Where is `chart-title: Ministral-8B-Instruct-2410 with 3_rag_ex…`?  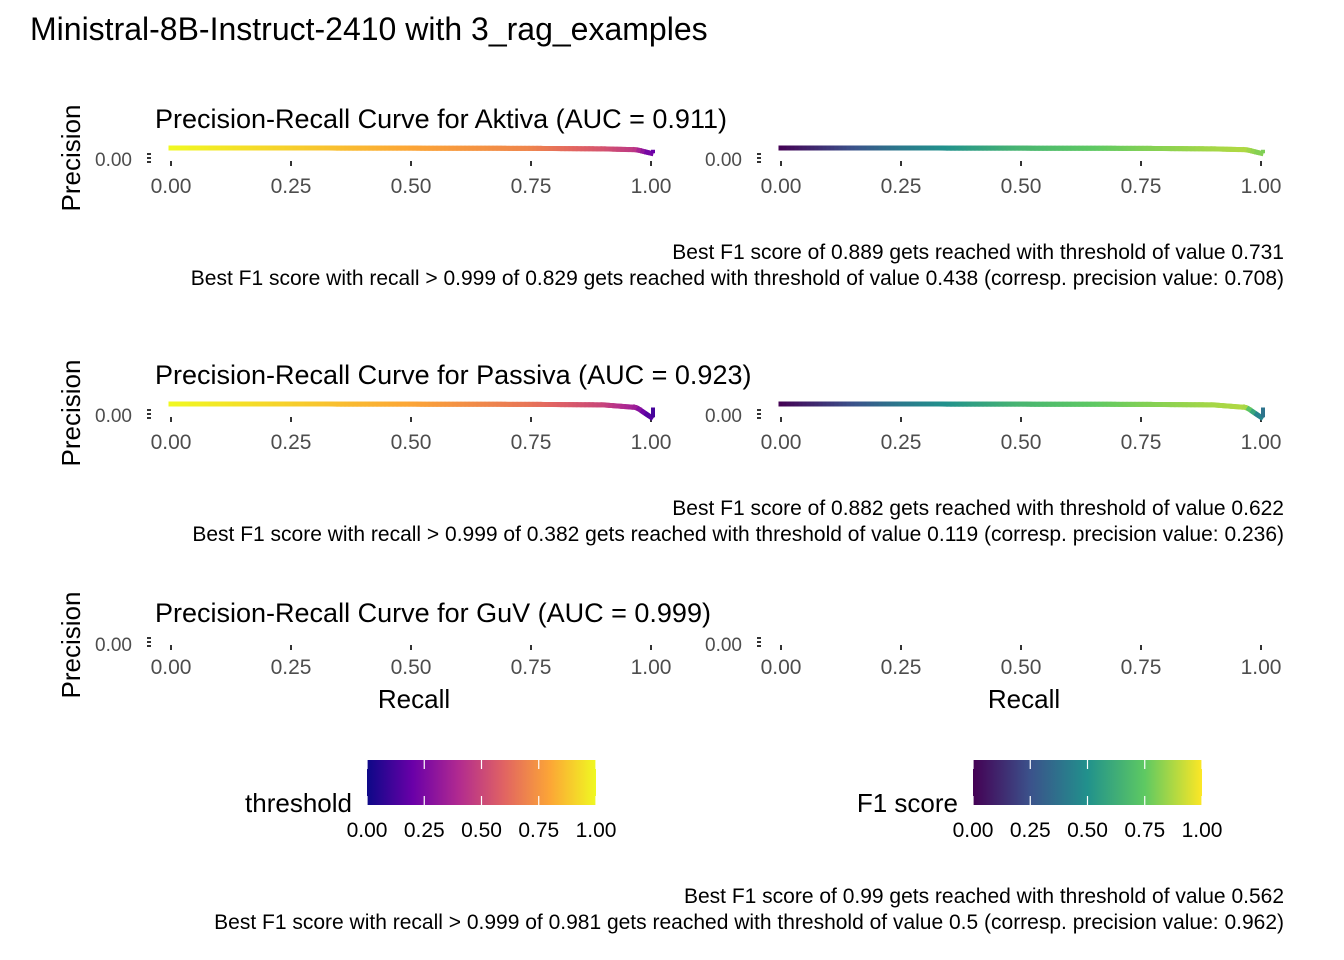 chart-title: Ministral-8B-Instruct-2410 with 3_rag_ex… is located at coordinates (369, 29).